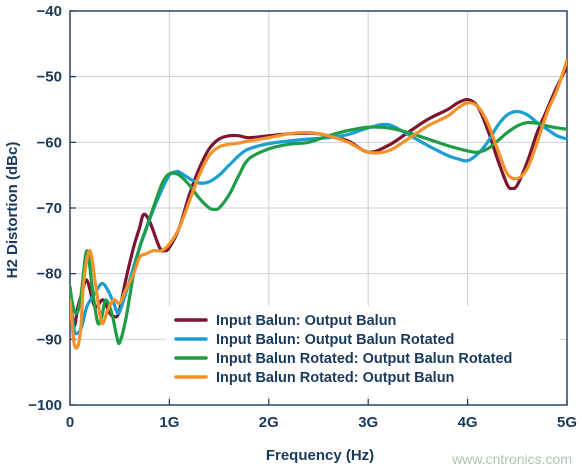 The width and height of the screenshot is (582, 470). I want to click on watermark: www.cntronics.com, so click(511, 459).